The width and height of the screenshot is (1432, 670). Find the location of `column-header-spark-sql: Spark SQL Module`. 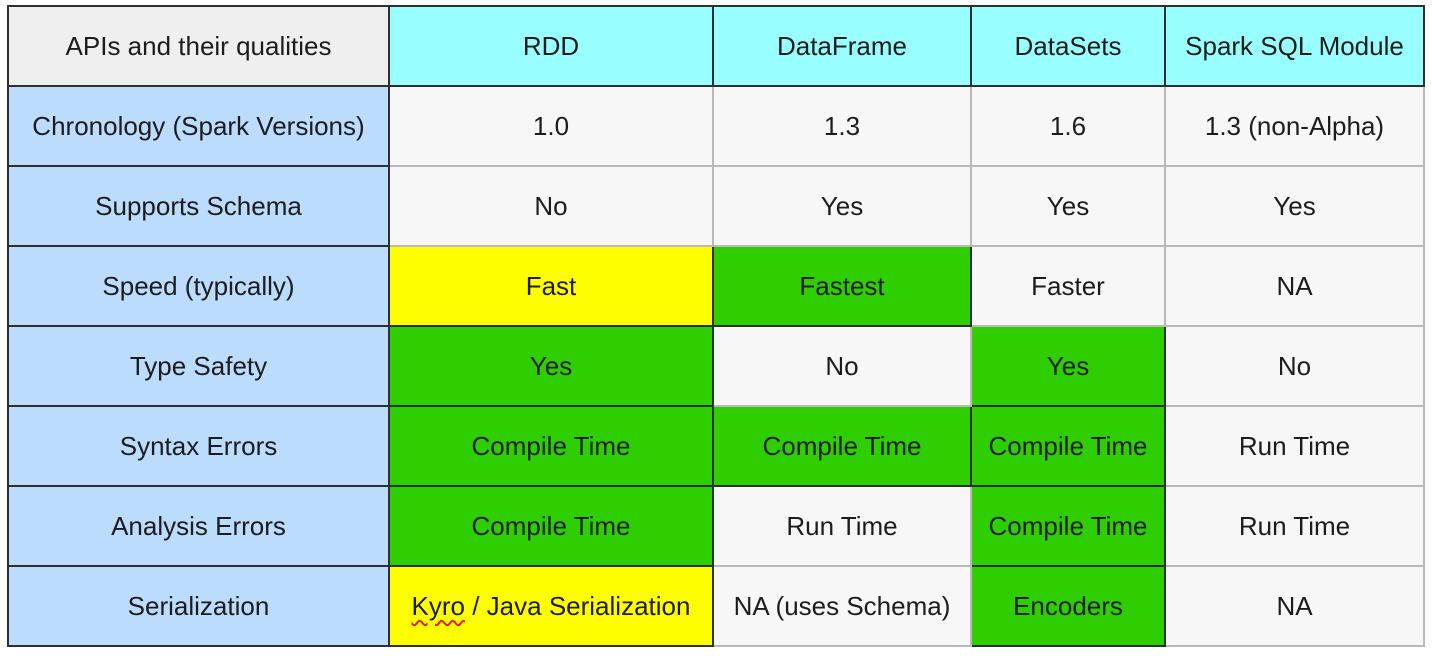

column-header-spark-sql: Spark SQL Module is located at coordinates (1294, 46).